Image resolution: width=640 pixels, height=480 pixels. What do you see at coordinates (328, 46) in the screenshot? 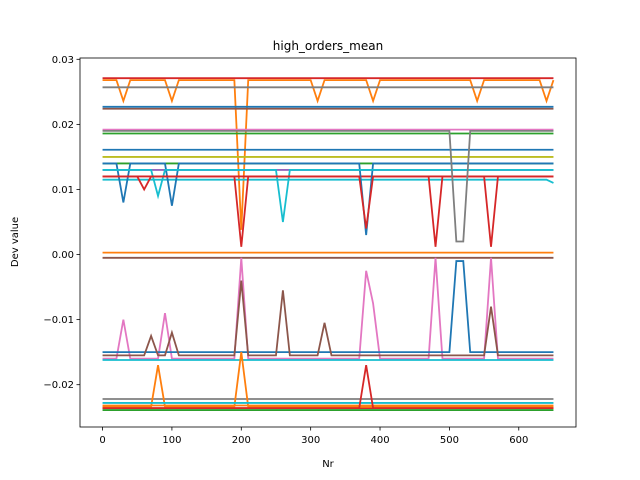
I see `chart-title: high_orders_mean` at bounding box center [328, 46].